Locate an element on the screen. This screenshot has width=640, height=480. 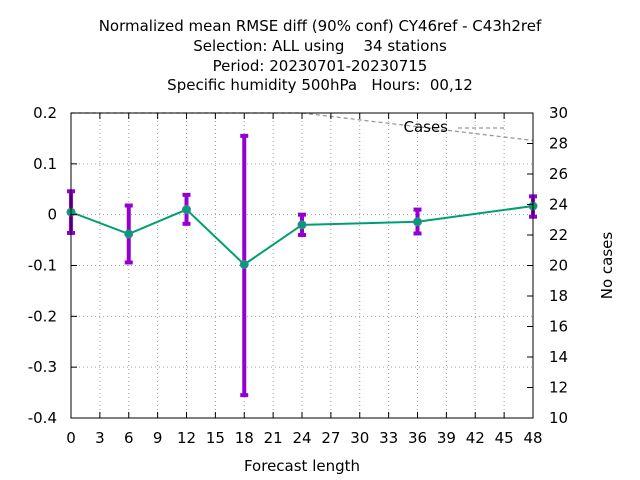
legend-label-cases: Cases is located at coordinates (425, 127).